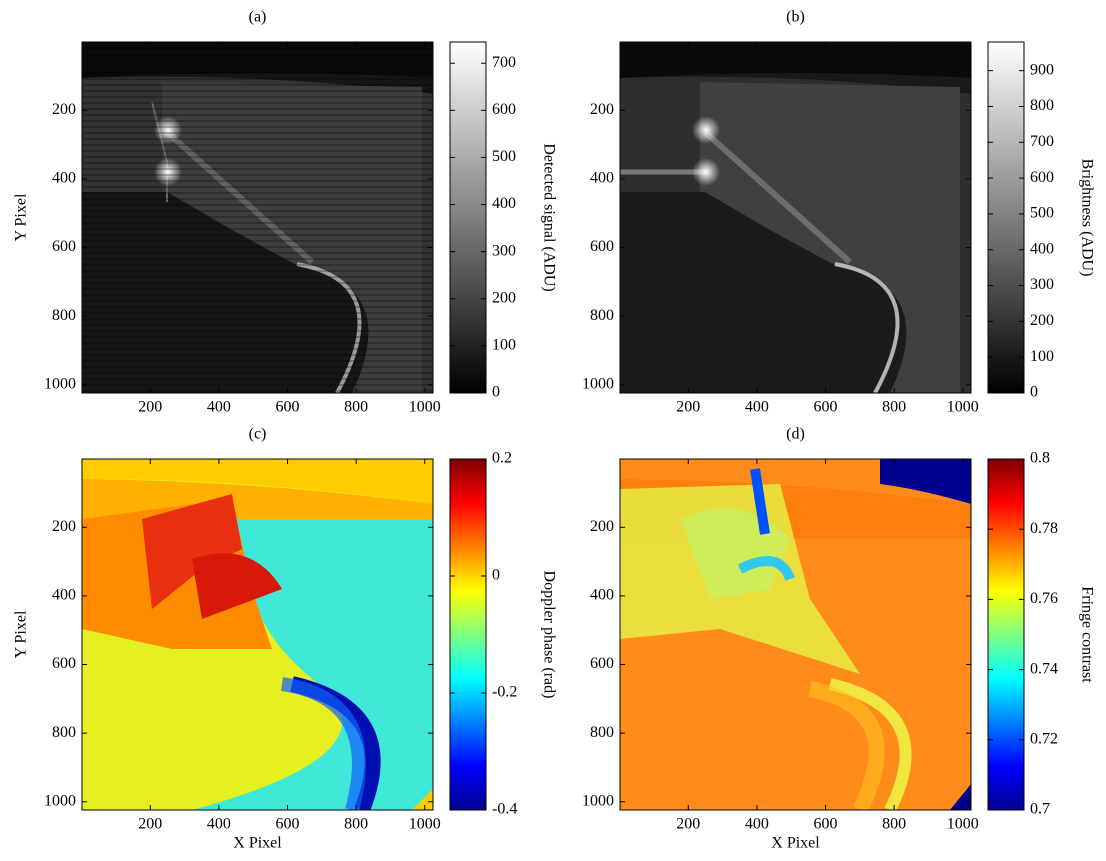 The image size is (1106, 861). What do you see at coordinates (1040, 458) in the screenshot?
I see `colorbar-tick-label: 0.8` at bounding box center [1040, 458].